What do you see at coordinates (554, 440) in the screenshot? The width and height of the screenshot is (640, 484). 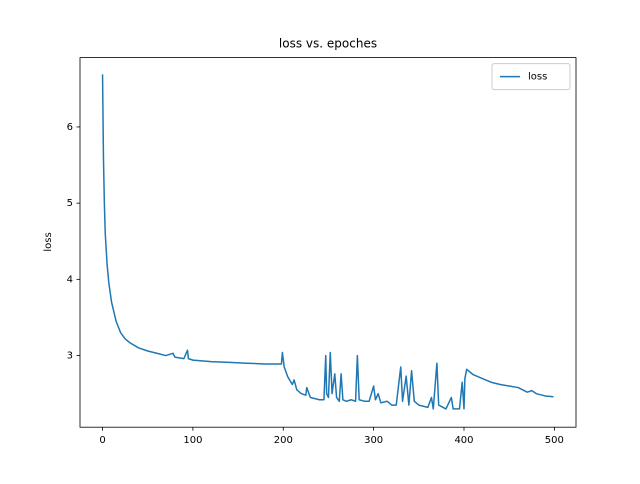 I see `x-tick-label: 500` at bounding box center [554, 440].